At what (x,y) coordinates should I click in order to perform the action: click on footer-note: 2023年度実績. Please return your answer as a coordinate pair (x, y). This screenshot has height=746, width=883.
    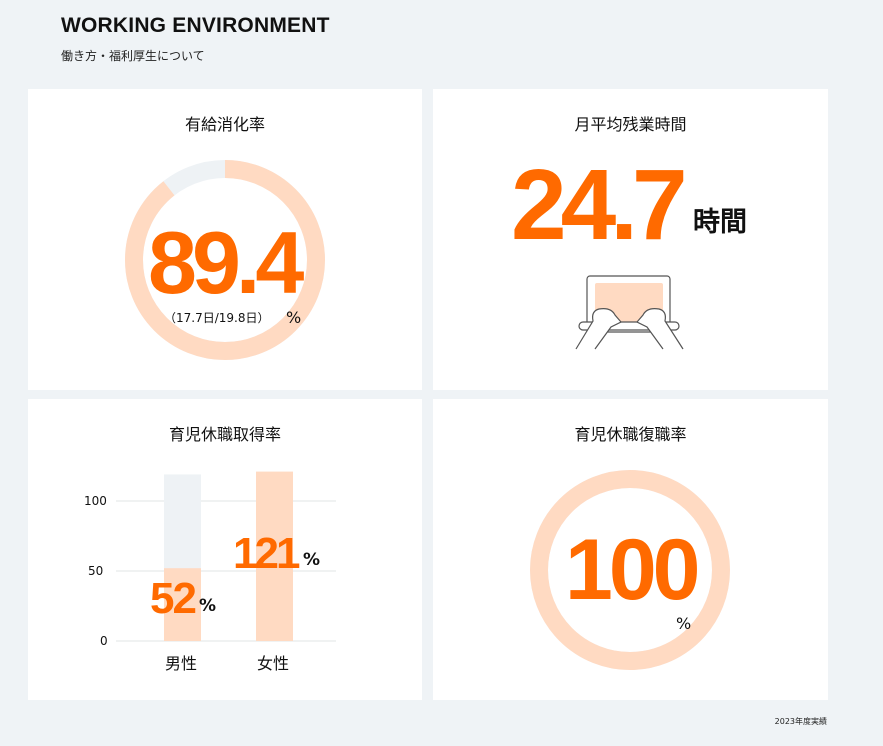
    Looking at the image, I should click on (800, 721).